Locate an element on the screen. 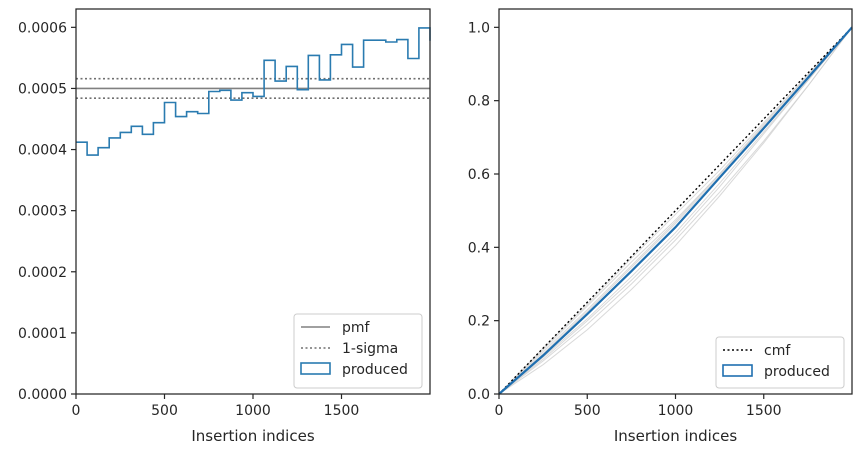 Image resolution: width=861 pixels, height=453 pixels. left-legend-box is located at coordinates (358, 351).